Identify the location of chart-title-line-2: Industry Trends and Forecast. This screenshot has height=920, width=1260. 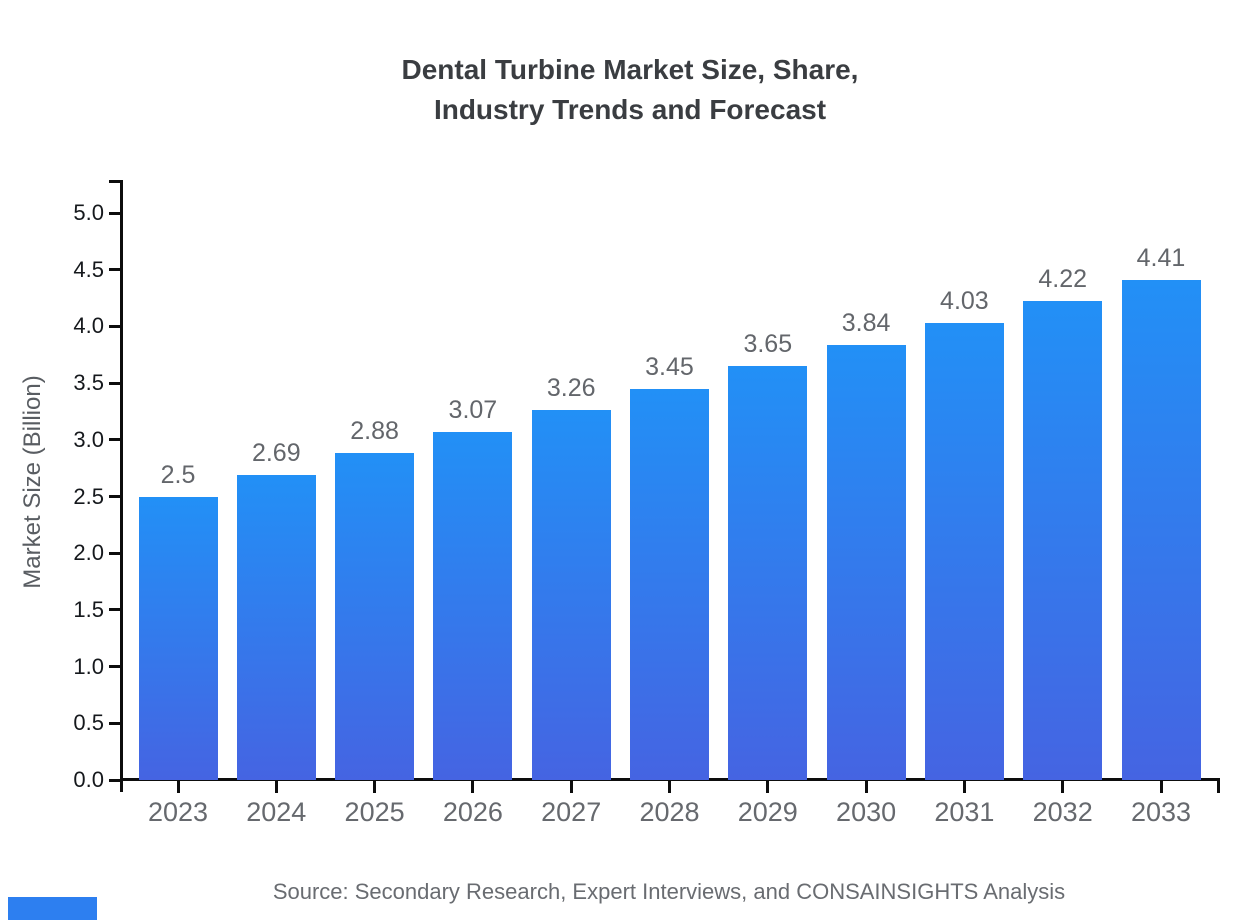
(630, 109).